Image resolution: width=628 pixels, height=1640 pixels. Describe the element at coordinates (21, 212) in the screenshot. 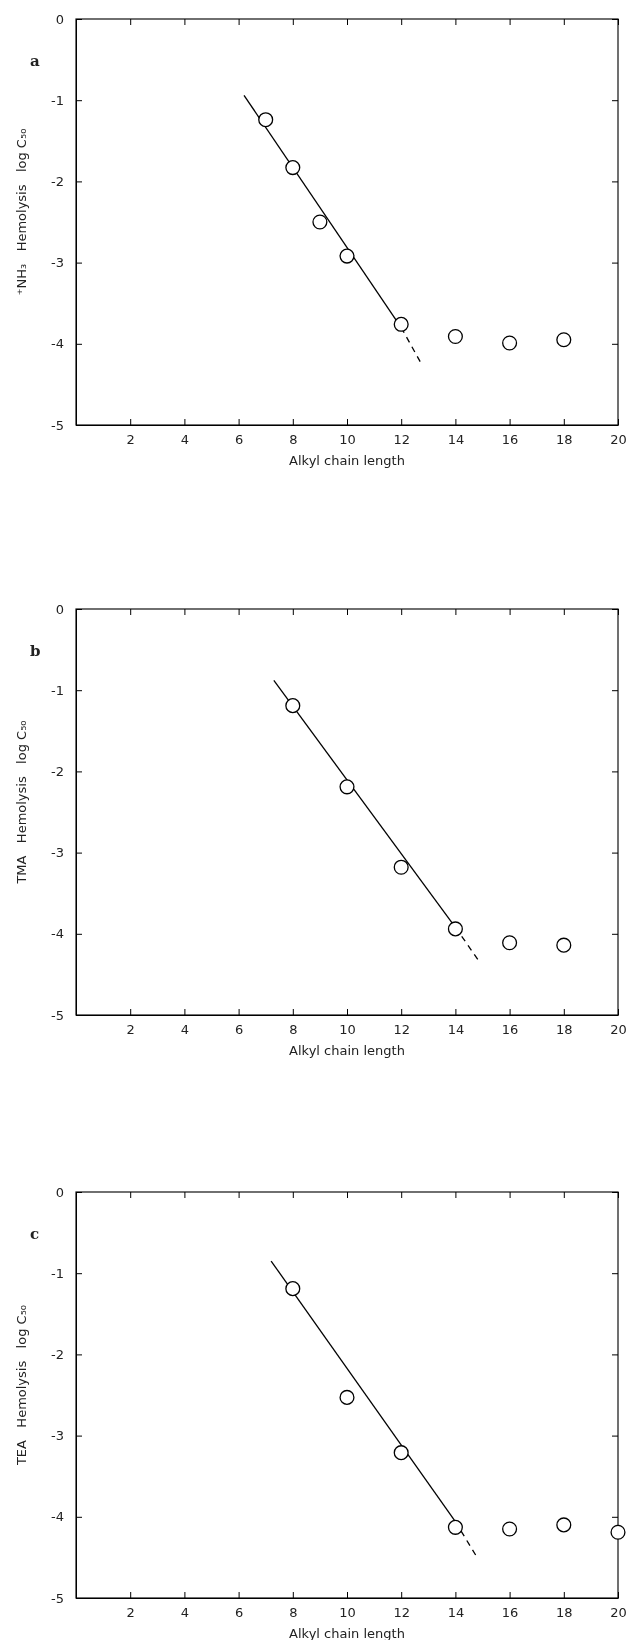

I see `y-axis-title: ⁺NH₃ Hemolysis log C₅₀` at that location.